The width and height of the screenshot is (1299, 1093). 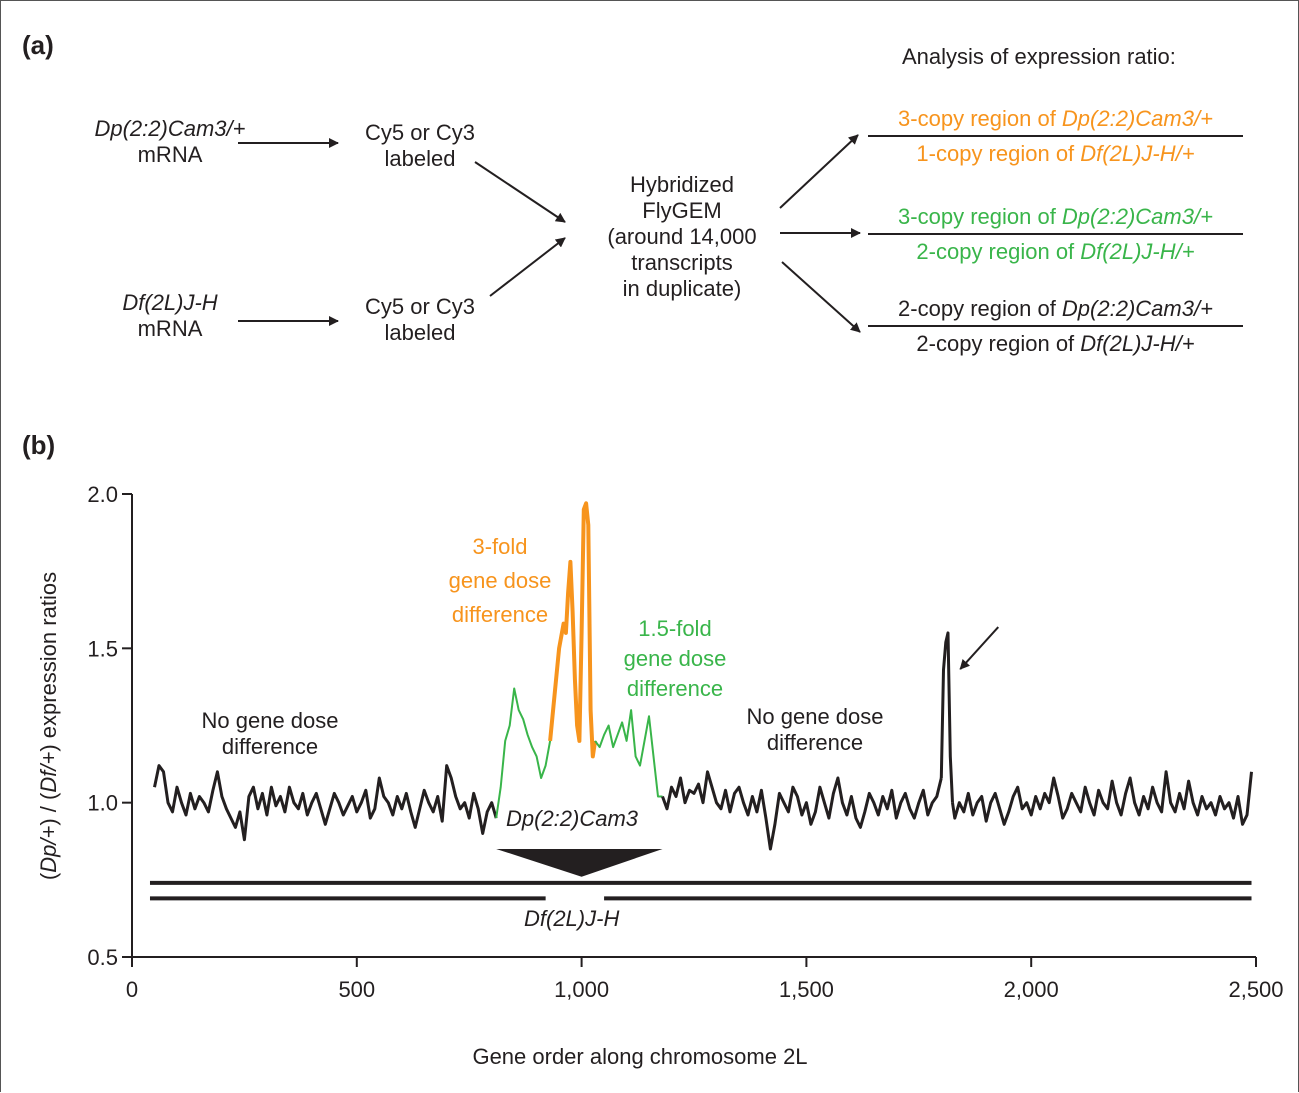 What do you see at coordinates (102, 494) in the screenshot?
I see `y-tick-label: 2.0` at bounding box center [102, 494].